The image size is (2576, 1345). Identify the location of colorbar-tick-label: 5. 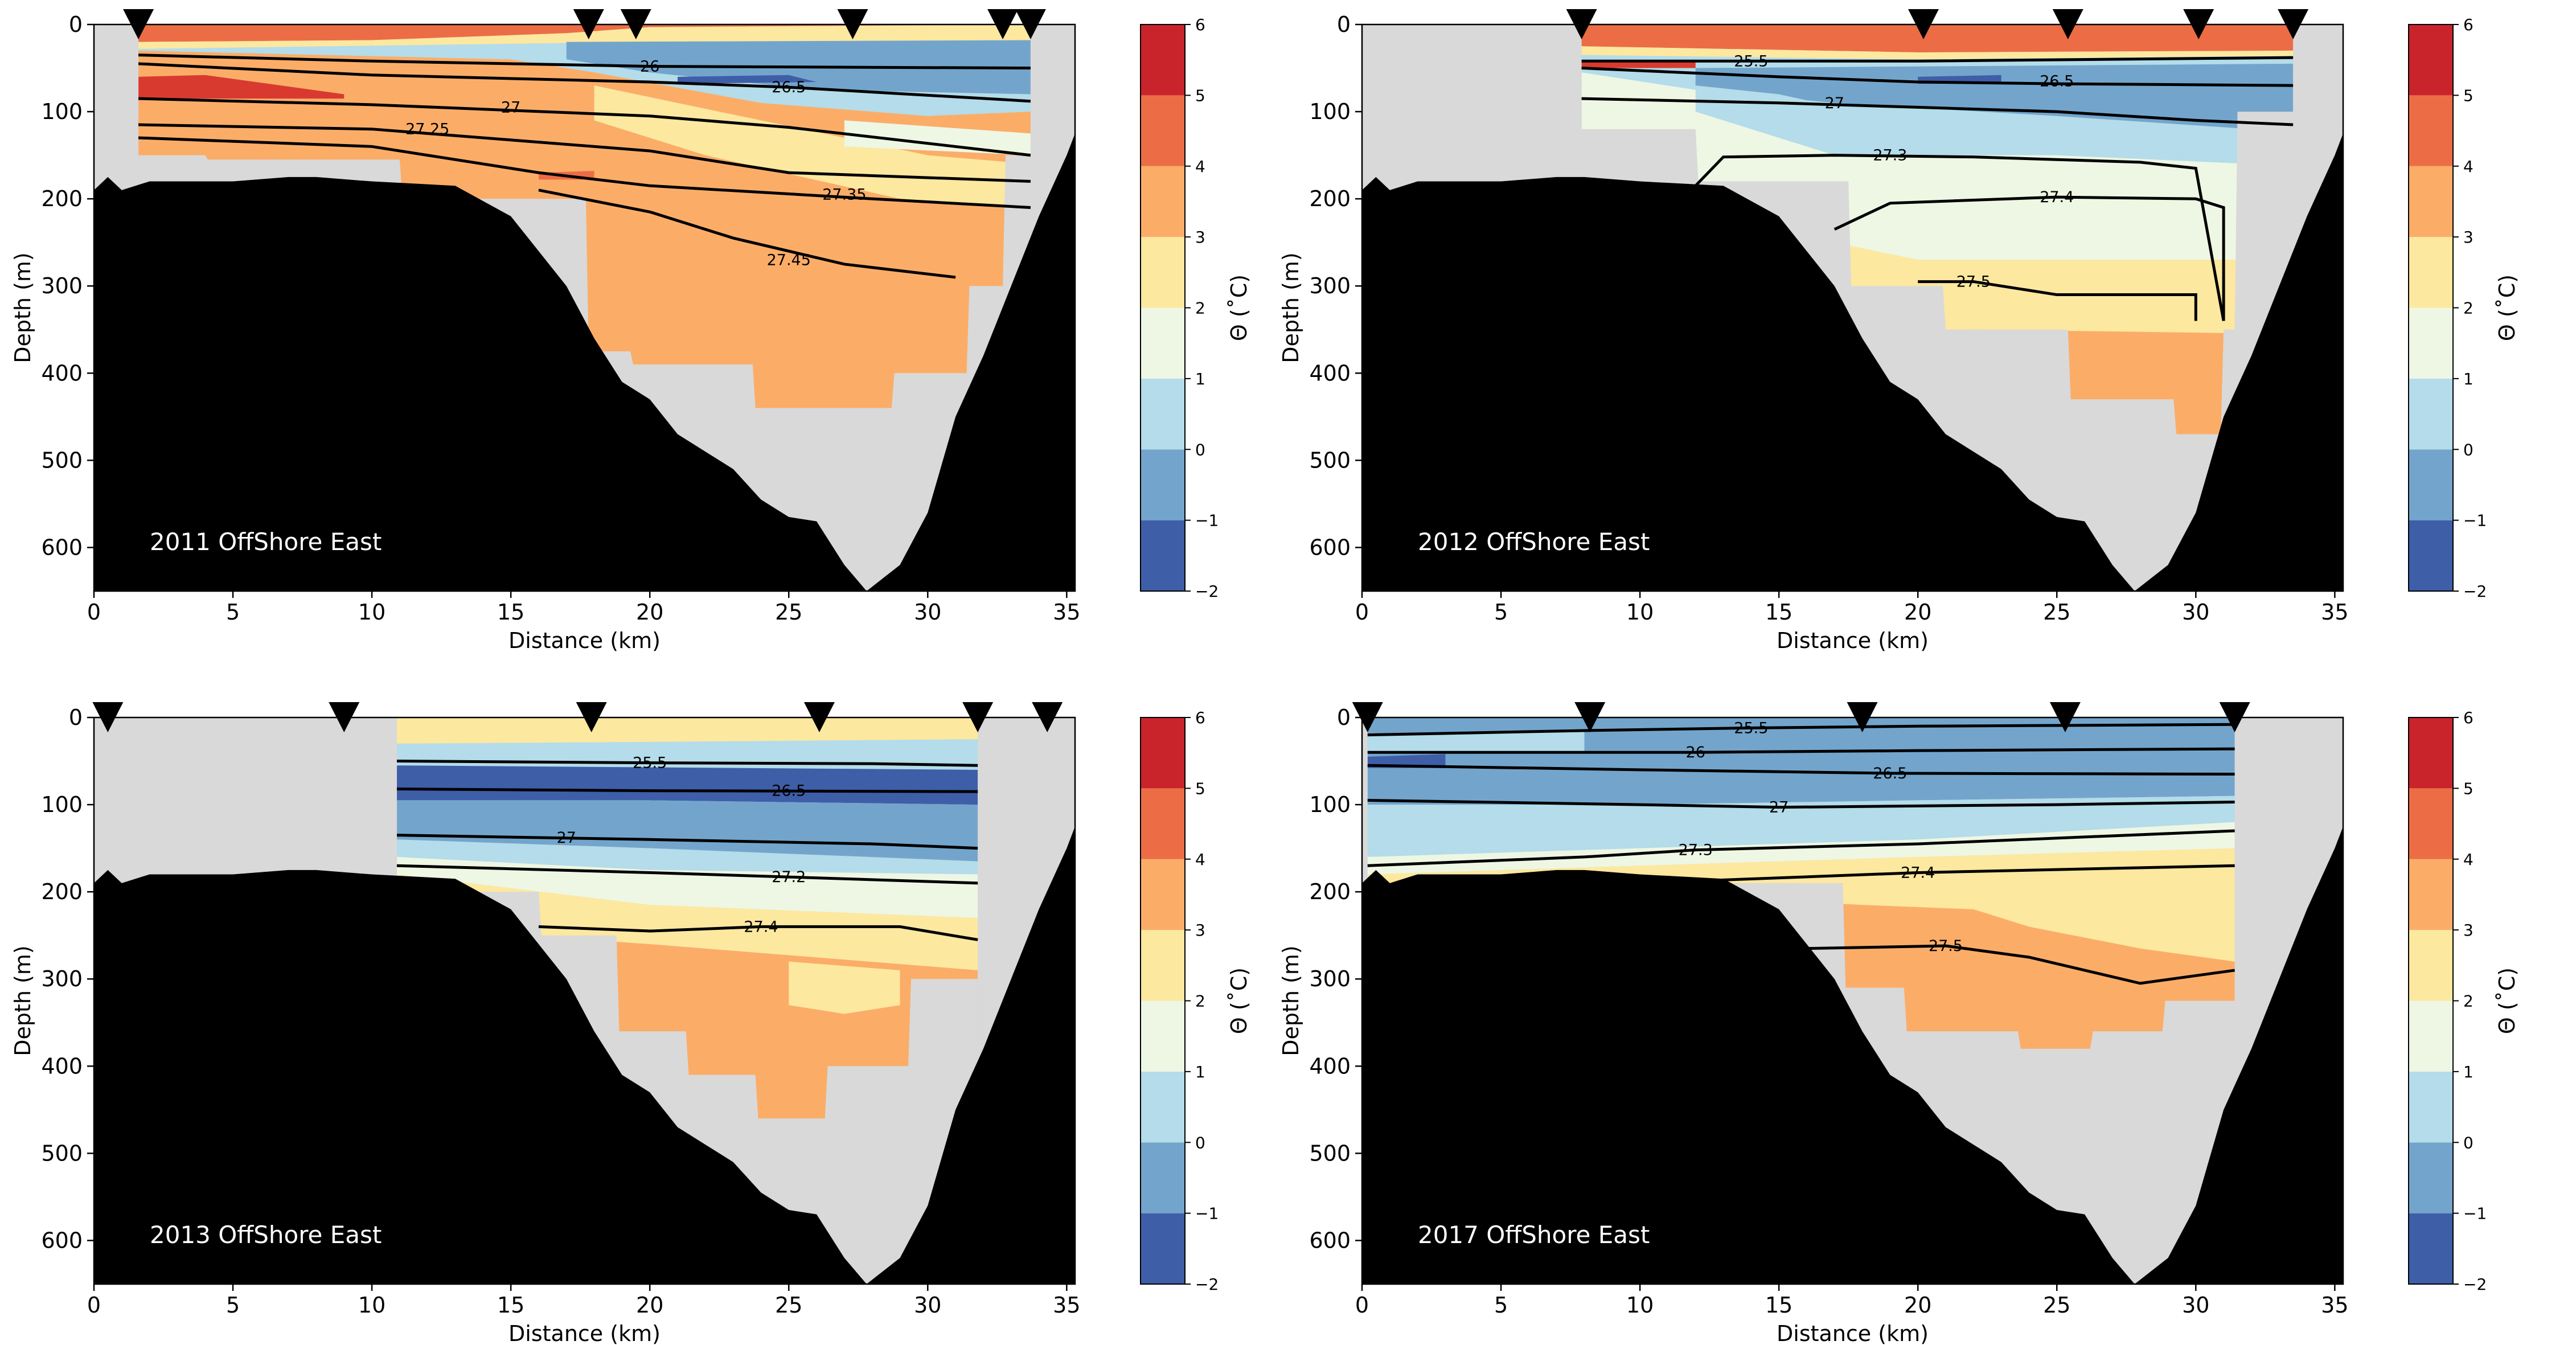
(2468, 788).